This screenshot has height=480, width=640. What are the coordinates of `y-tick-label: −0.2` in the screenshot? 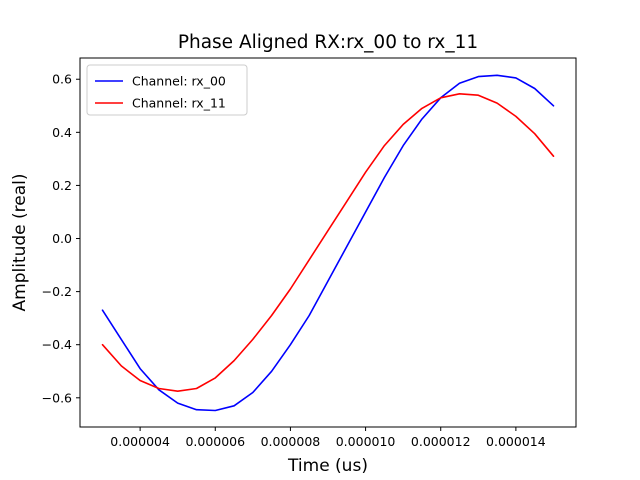 It's located at (57, 291).